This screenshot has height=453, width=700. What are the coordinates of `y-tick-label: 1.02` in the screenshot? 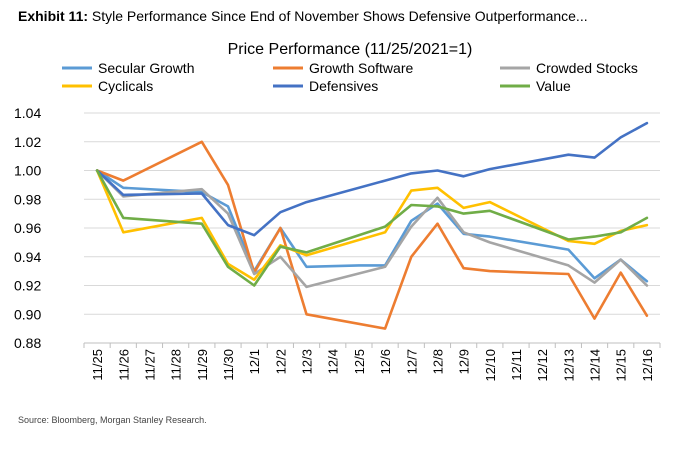 It's located at (27, 142).